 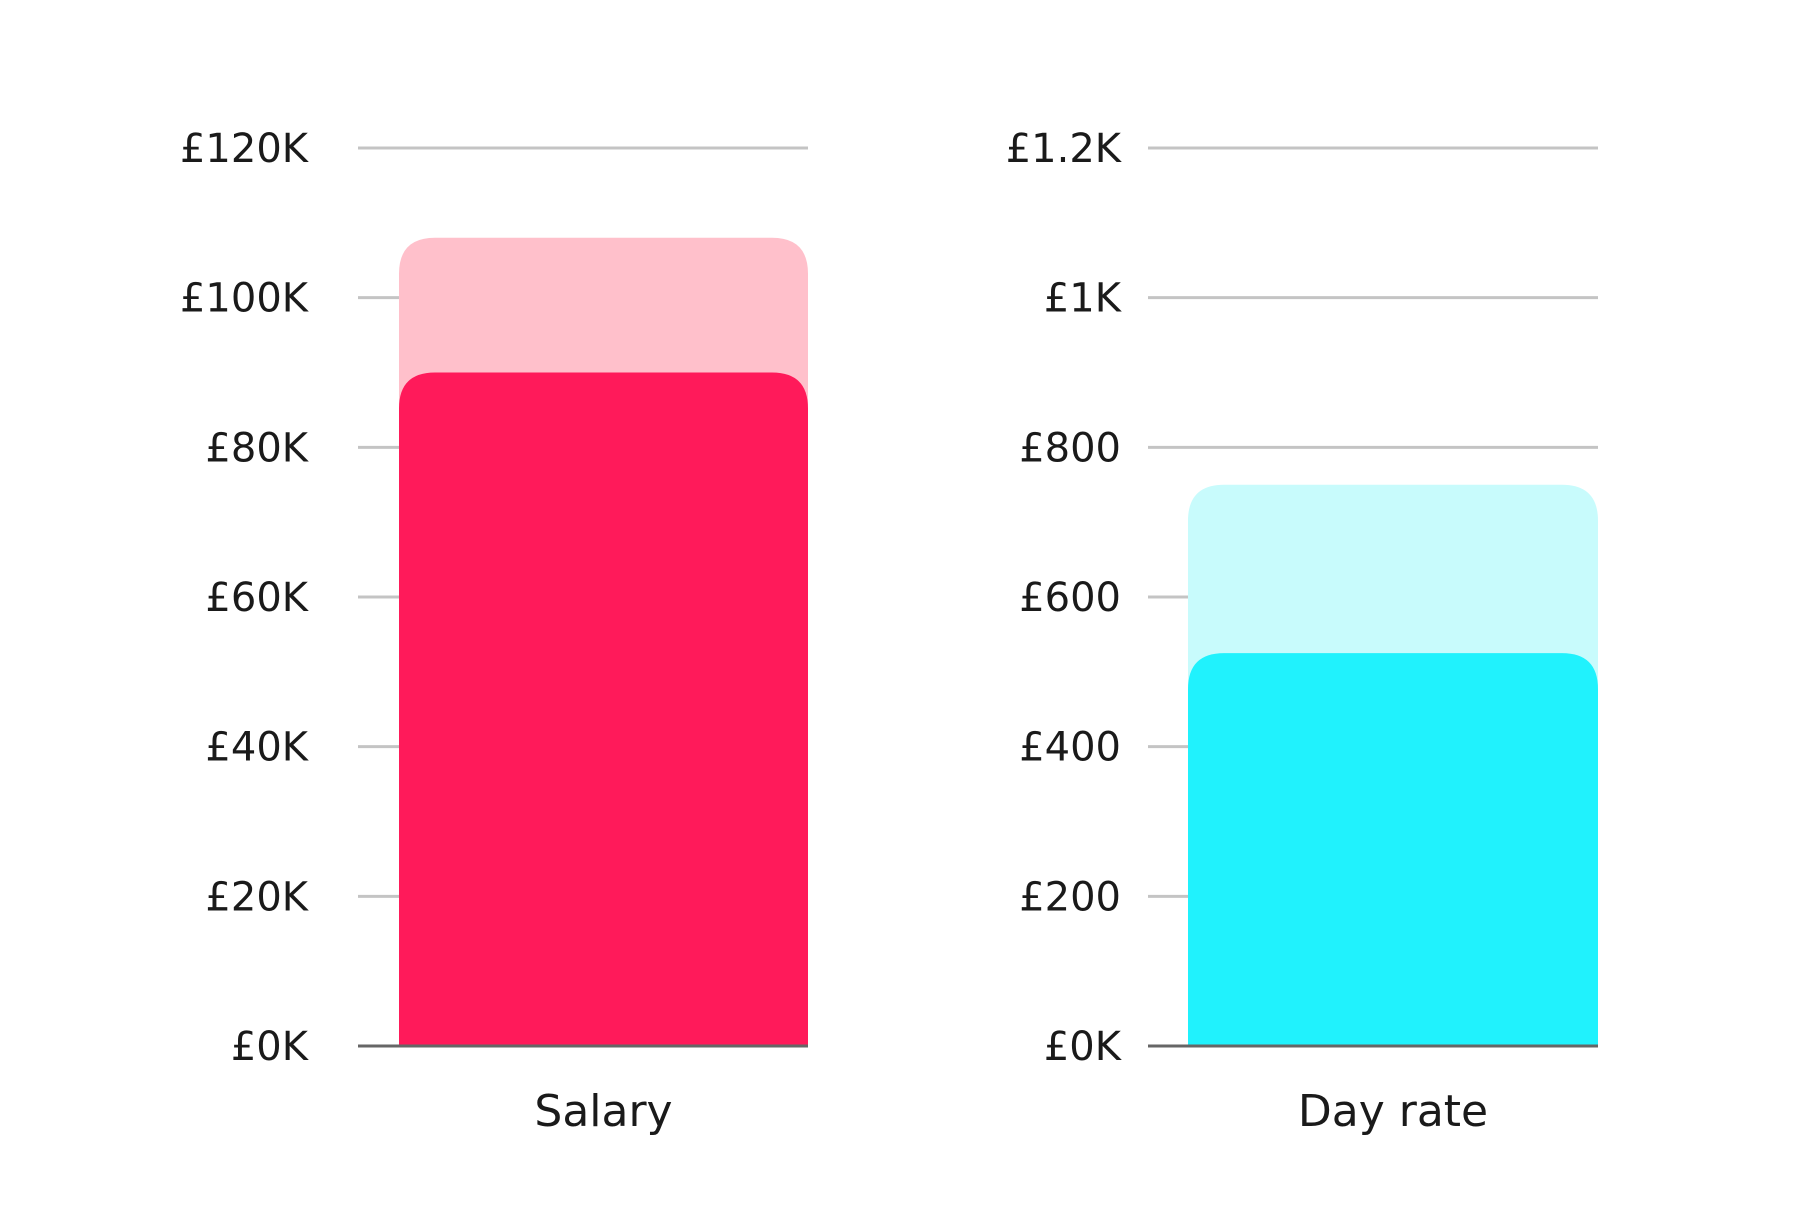 What do you see at coordinates (603, 1111) in the screenshot?
I see `salary-category-label: Salary` at bounding box center [603, 1111].